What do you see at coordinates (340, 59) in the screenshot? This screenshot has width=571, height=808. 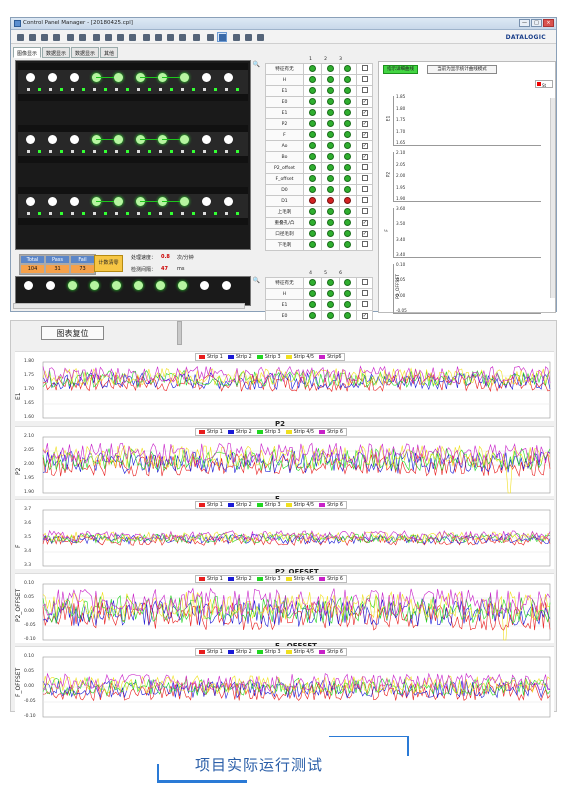 I see `col-head: 3` at bounding box center [340, 59].